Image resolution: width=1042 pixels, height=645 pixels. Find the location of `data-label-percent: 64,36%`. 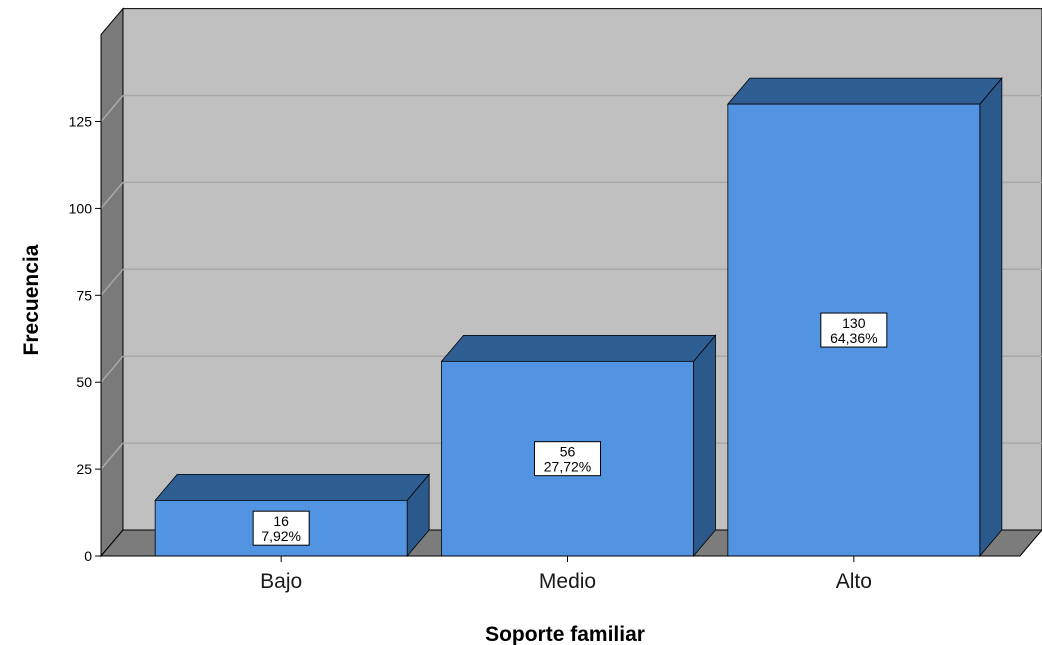

data-label-percent: 64,36% is located at coordinates (853, 338).